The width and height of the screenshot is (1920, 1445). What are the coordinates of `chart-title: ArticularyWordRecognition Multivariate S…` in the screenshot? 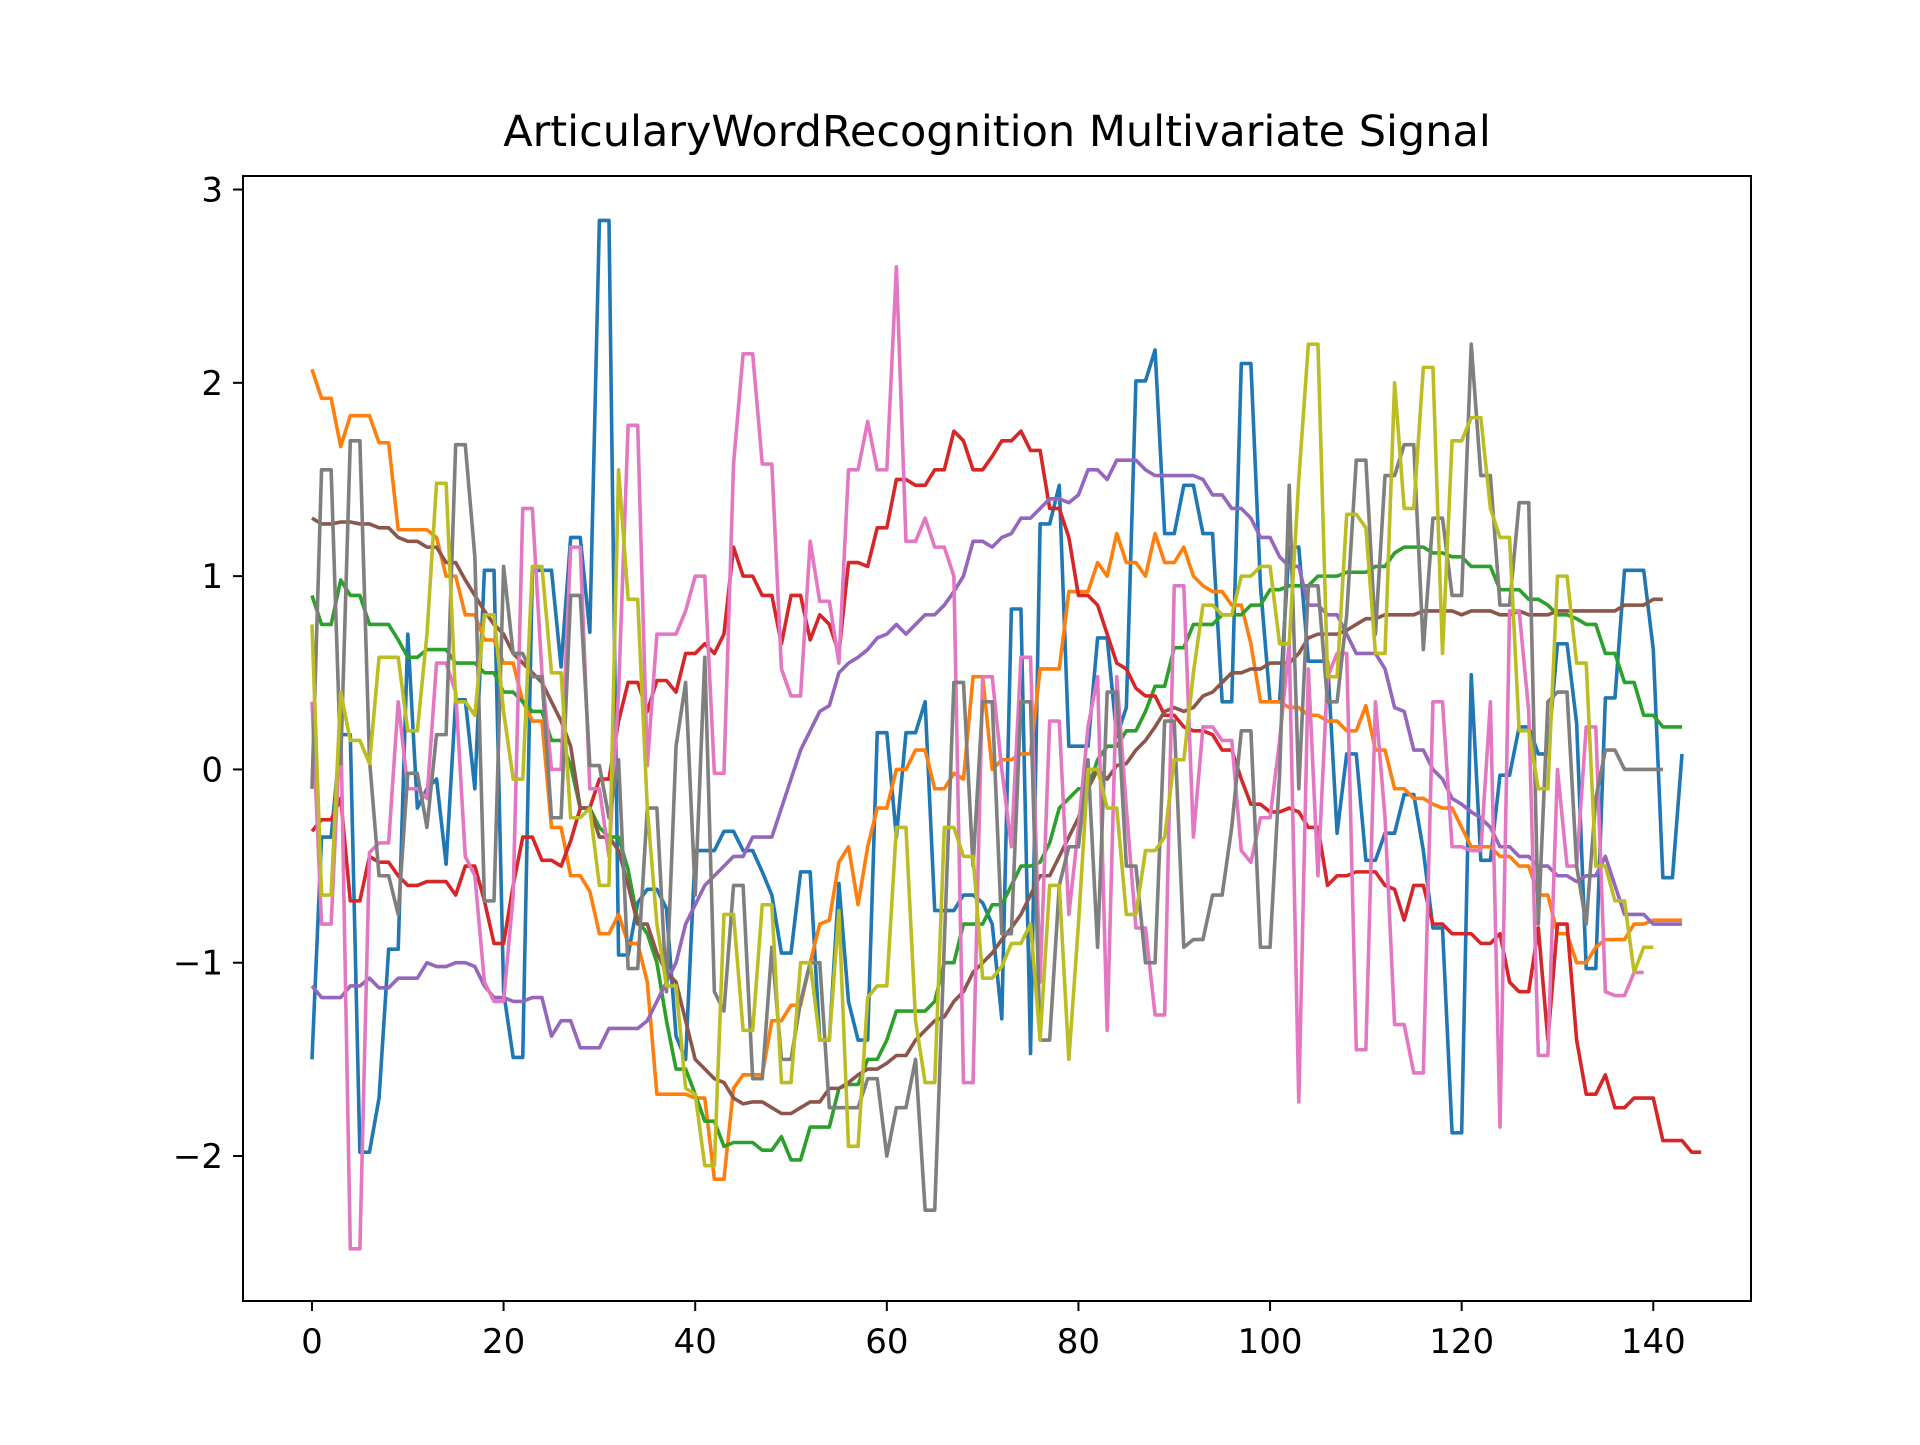 It's located at (997, 132).